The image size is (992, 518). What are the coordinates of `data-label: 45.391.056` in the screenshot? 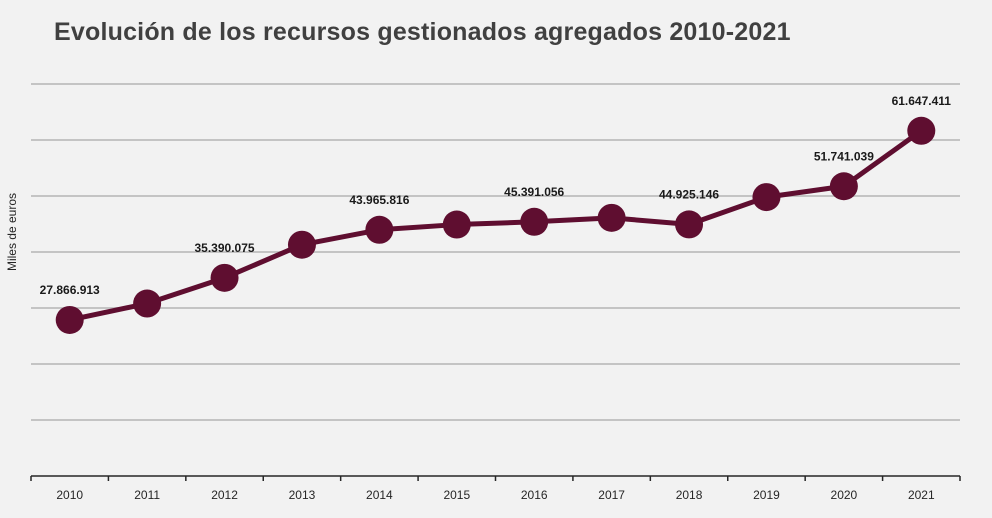 It's located at (534, 192).